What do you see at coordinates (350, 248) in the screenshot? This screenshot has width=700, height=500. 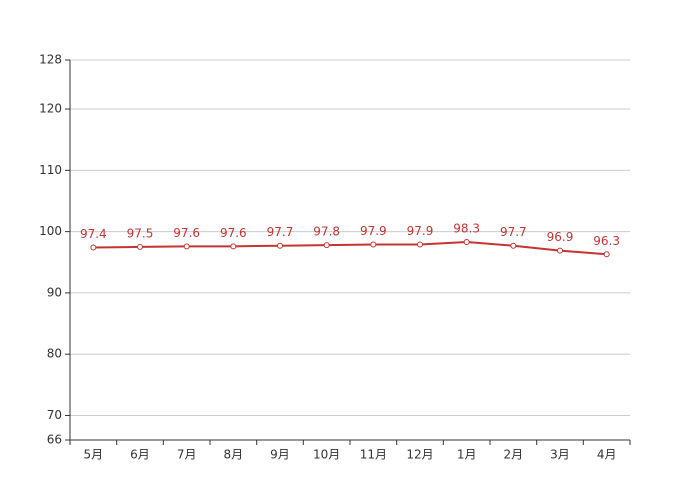 I see `series-line` at bounding box center [350, 248].